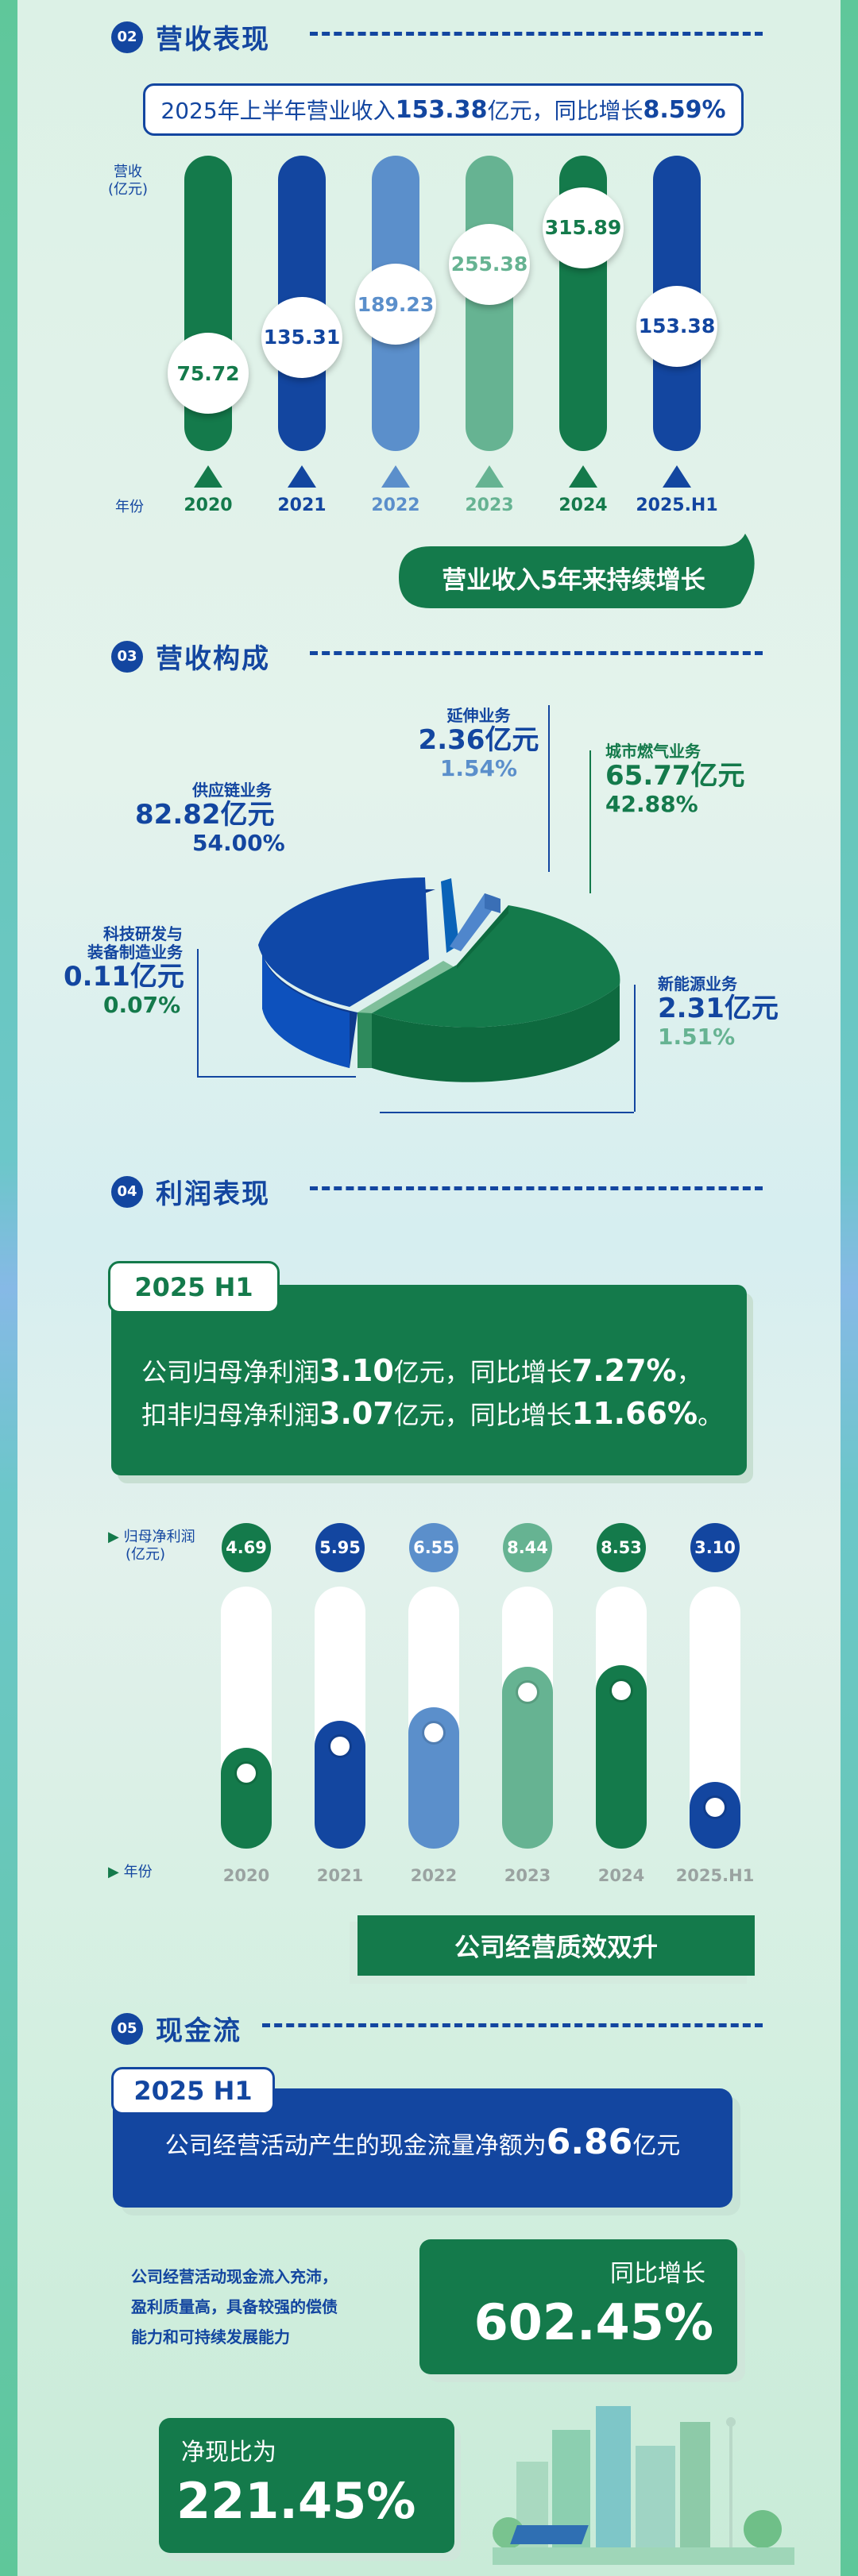  Describe the element at coordinates (246, 1876) in the screenshot. I see `profit-year-label: 2020` at that location.